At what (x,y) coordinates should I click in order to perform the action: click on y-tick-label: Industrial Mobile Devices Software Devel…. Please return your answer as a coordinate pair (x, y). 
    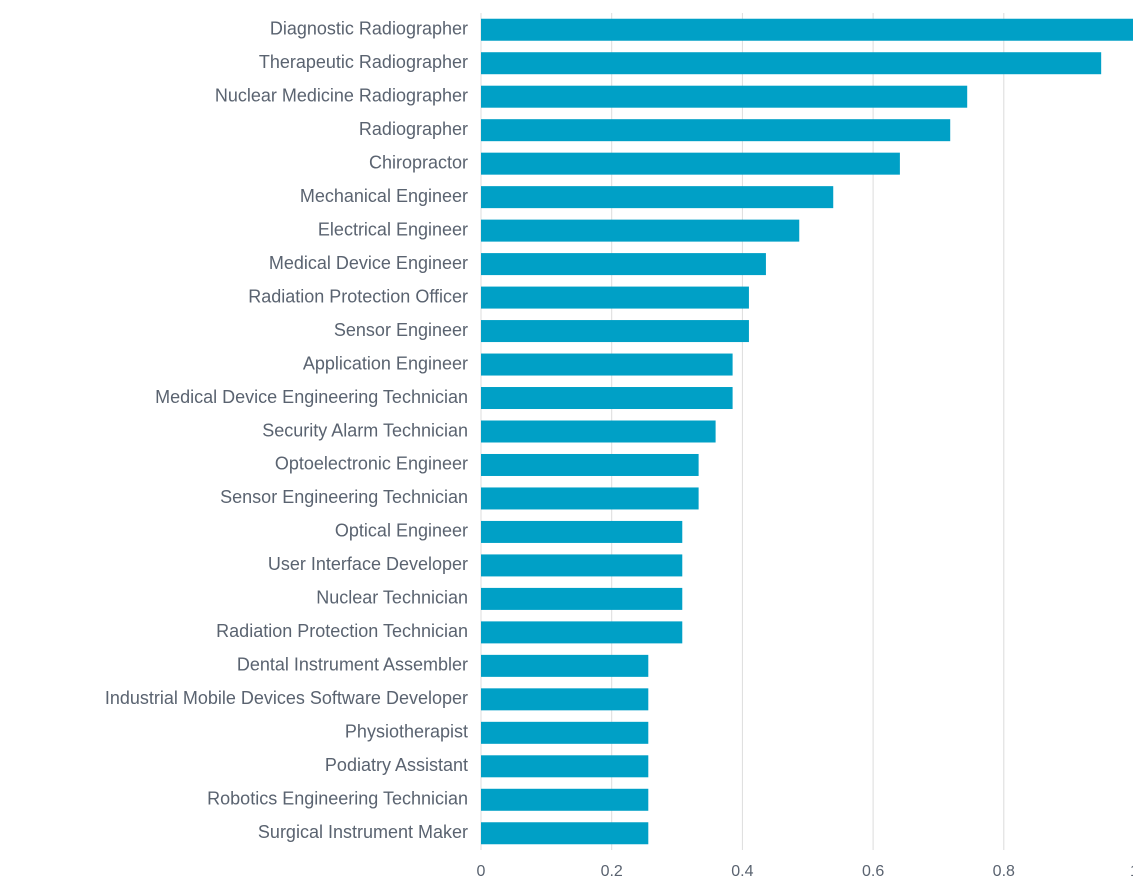
    Looking at the image, I should click on (286, 698).